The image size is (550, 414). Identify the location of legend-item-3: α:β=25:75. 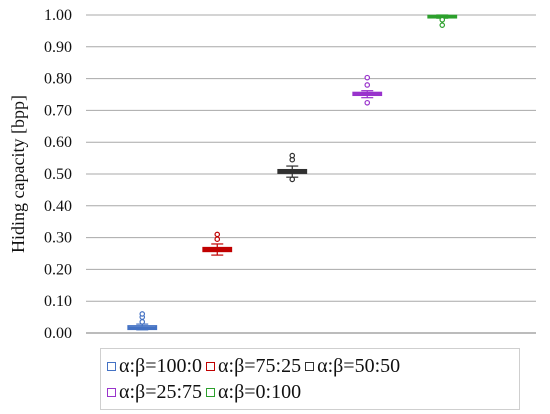
(154, 392).